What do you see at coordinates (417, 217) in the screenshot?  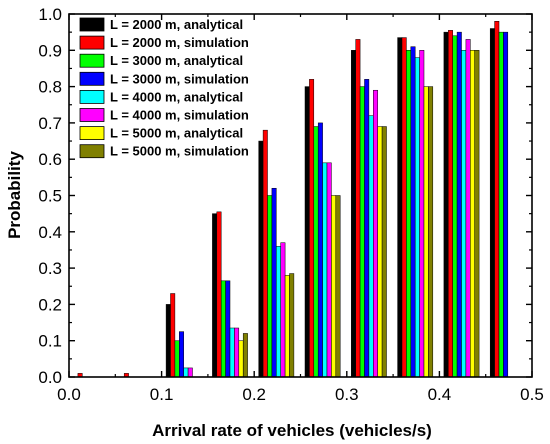 I see `bar-l-4000-m-analytical-0.4` at bounding box center [417, 217].